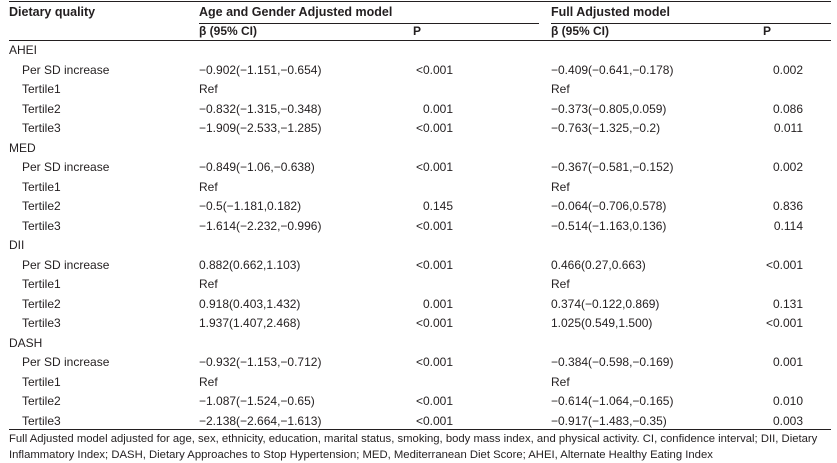 Image resolution: width=837 pixels, height=463 pixels. Describe the element at coordinates (250, 304) in the screenshot. I see `beta-model1: 0.918(0.403,1.432)` at that location.